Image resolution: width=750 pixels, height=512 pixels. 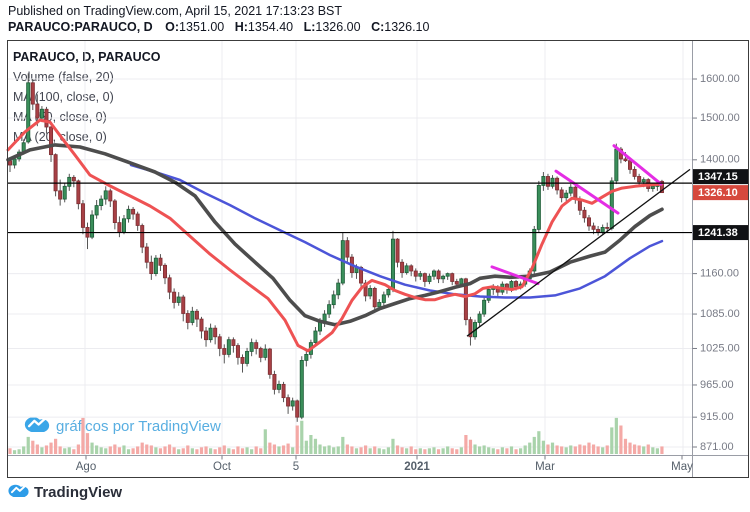 I want to click on watermark-link: gráficos por TradingView, so click(x=122, y=426).